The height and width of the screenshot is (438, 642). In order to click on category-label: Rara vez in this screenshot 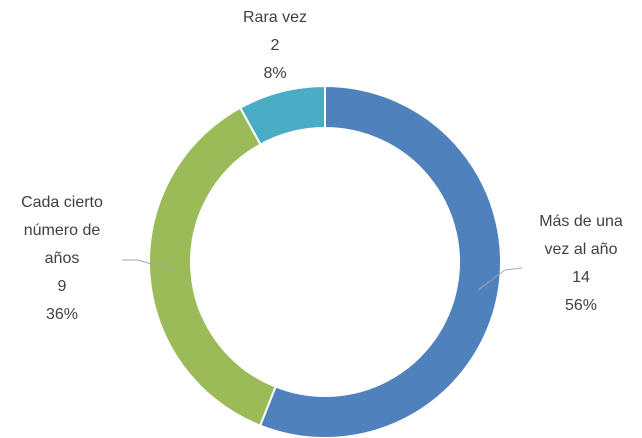, I will do `click(275, 17)`.